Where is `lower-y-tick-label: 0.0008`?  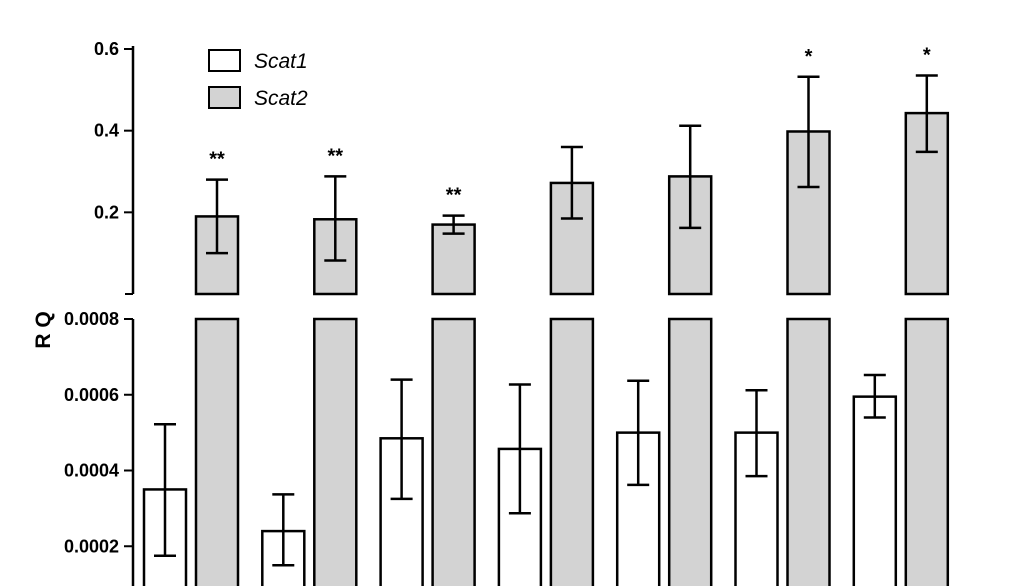
lower-y-tick-label: 0.0008 is located at coordinates (91, 319).